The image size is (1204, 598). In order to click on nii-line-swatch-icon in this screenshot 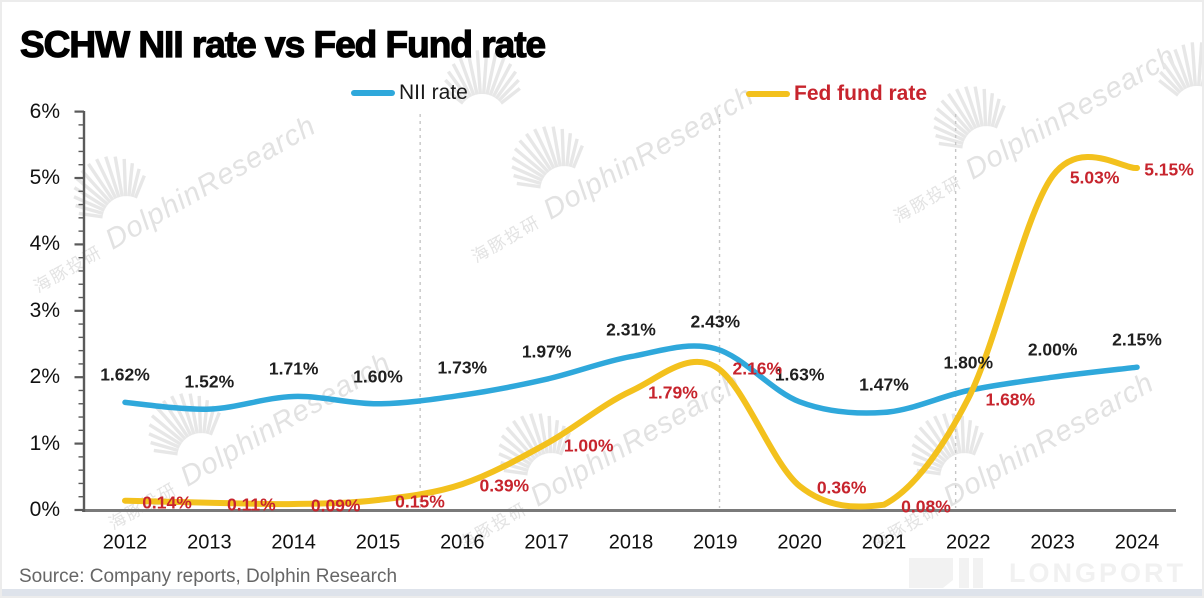, I will do `click(373, 93)`.